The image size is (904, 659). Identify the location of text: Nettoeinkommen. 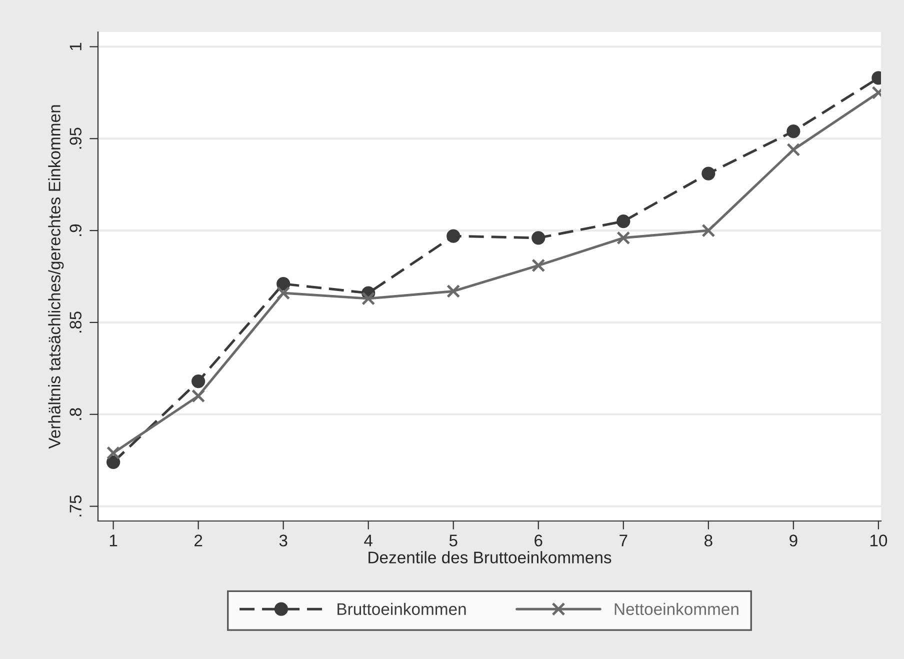
(676, 609).